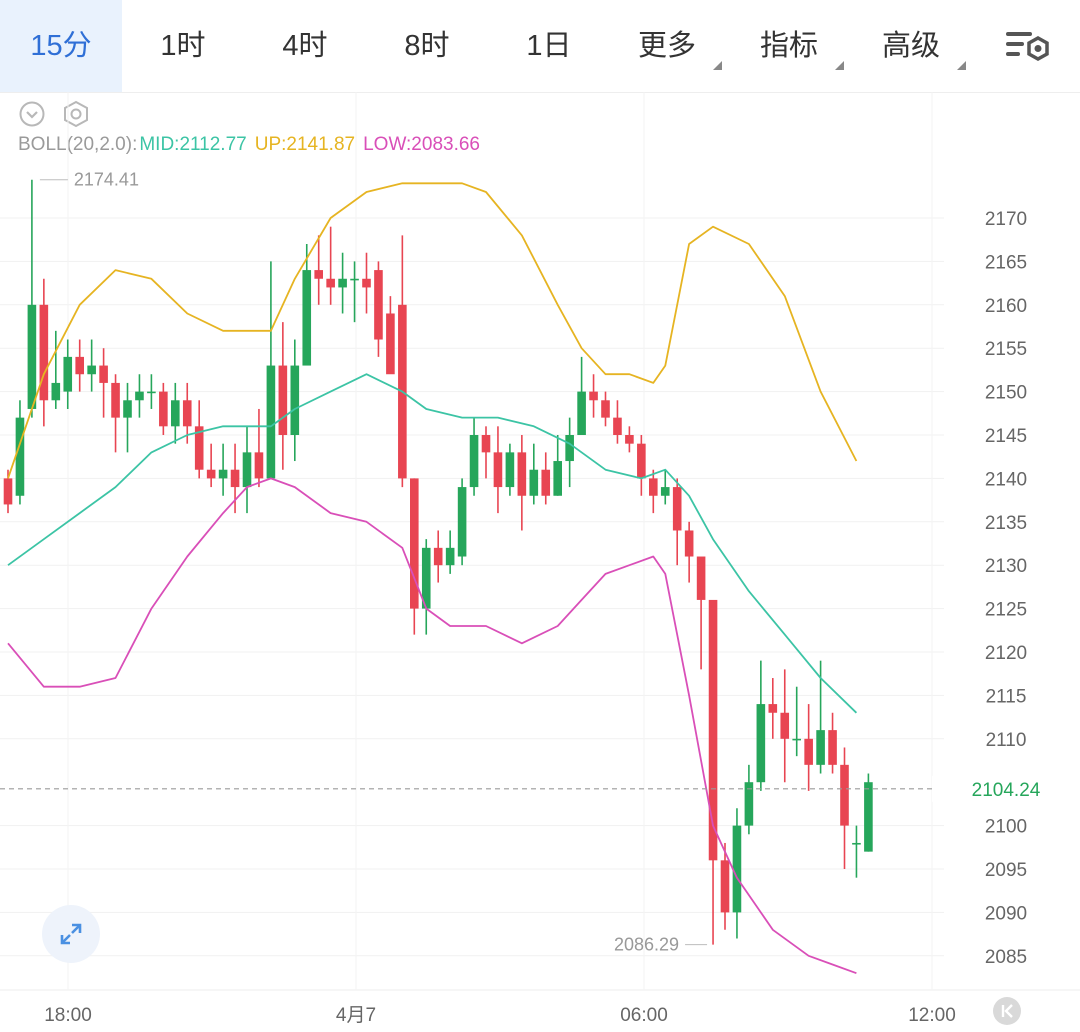 This screenshot has height=1032, width=1080. What do you see at coordinates (672, 46) in the screenshot?
I see `tab-more: 更多` at bounding box center [672, 46].